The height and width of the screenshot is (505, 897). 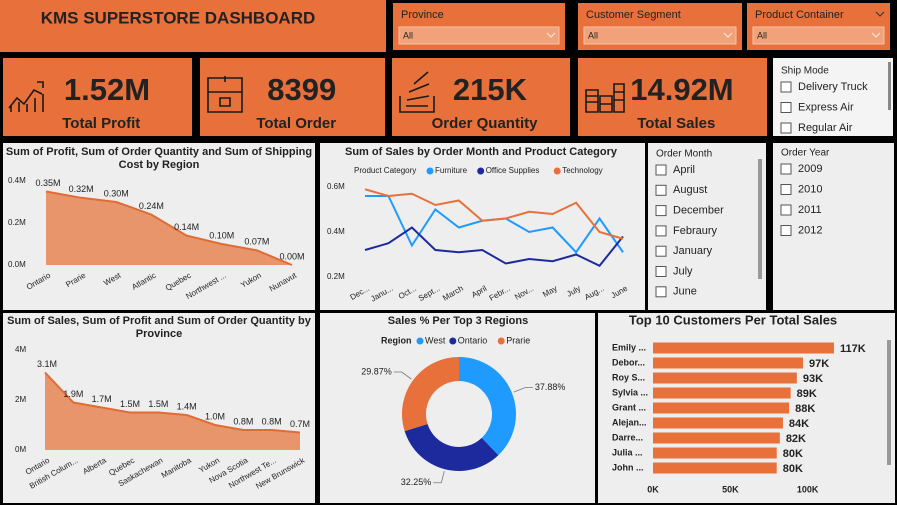 What do you see at coordinates (833, 87) in the screenshot?
I see `slicer-item: Delivery Truck` at bounding box center [833, 87].